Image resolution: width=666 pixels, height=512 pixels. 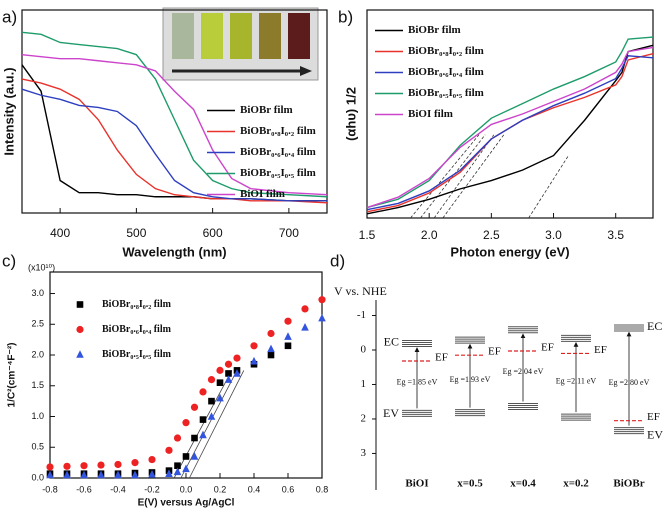 I want to click on y-tick-label: 2.5, so click(x=37, y=324).